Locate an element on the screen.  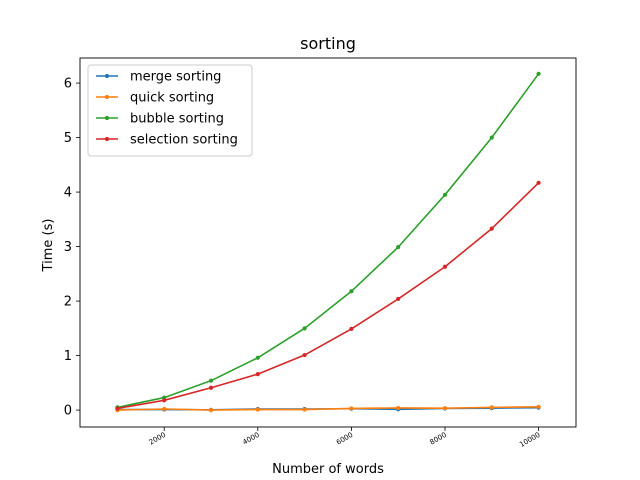
x-axis-title: Number of words is located at coordinates (328, 469).